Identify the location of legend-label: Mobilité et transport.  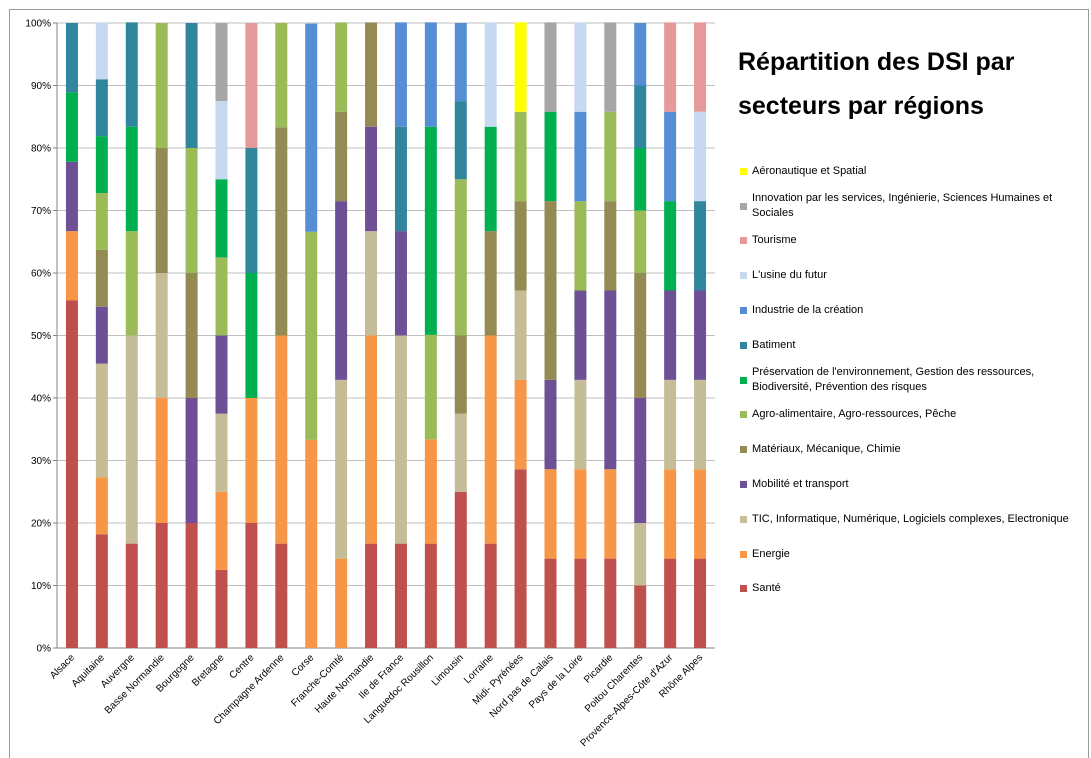
(800, 484).